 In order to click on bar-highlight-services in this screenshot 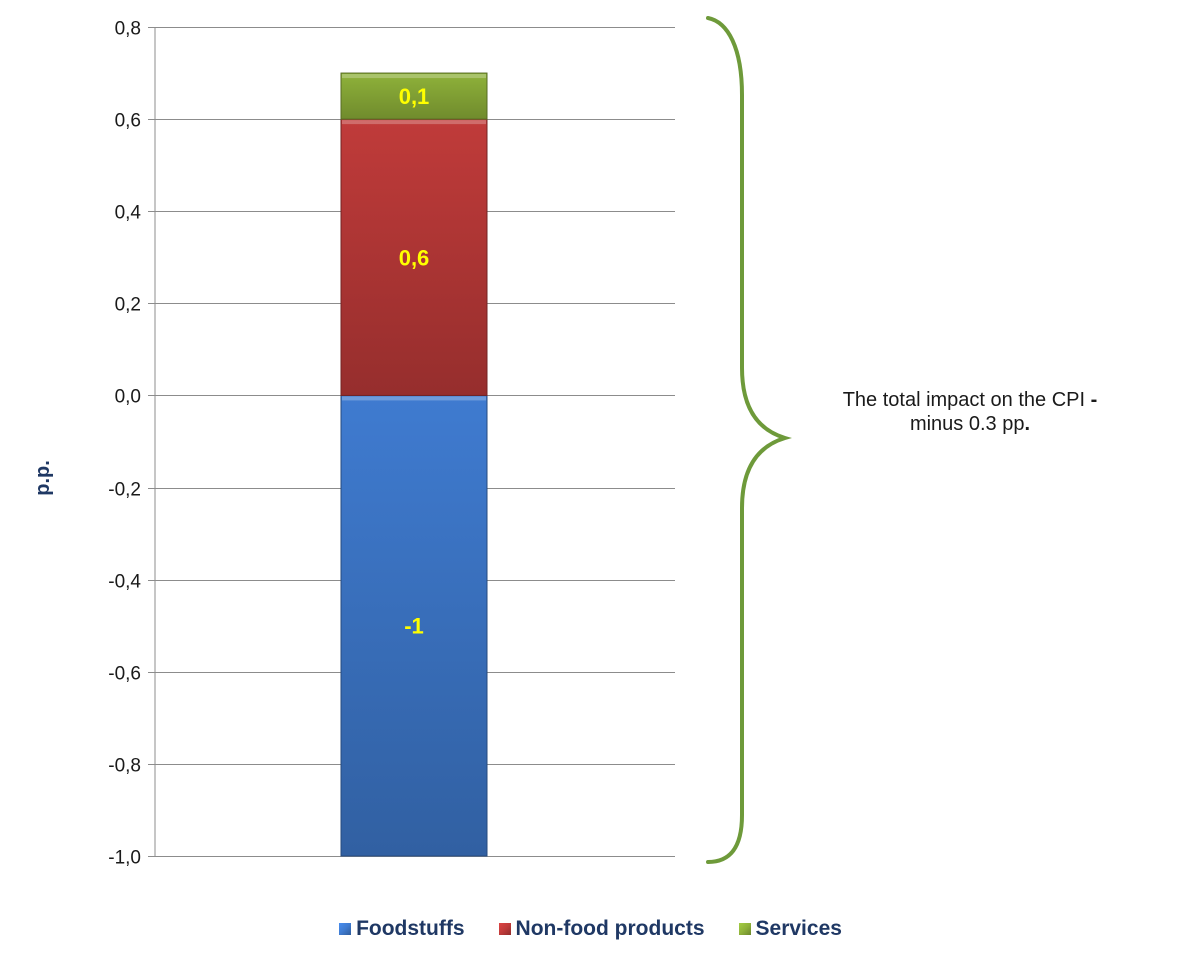, I will do `click(414, 76)`.